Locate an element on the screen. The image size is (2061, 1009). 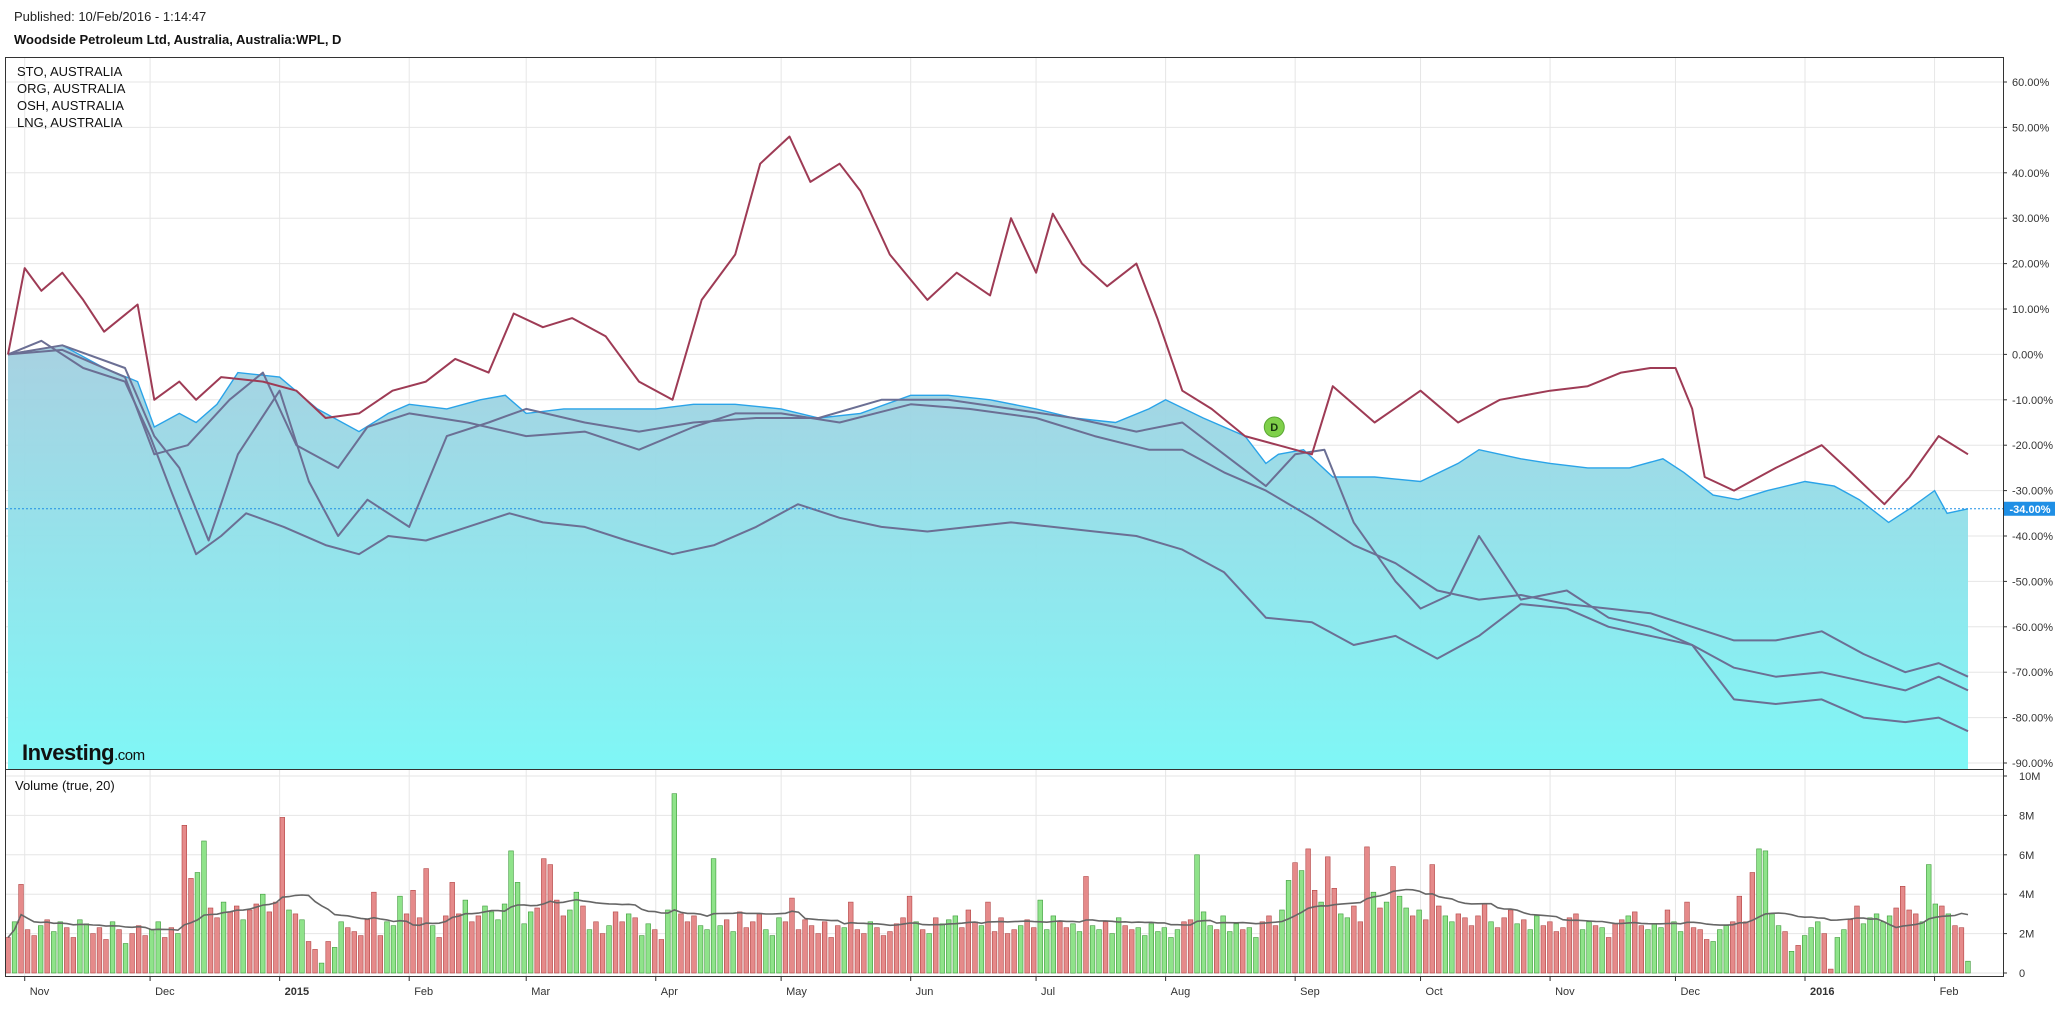
y-tick-label: -50.00% is located at coordinates (2032, 582).